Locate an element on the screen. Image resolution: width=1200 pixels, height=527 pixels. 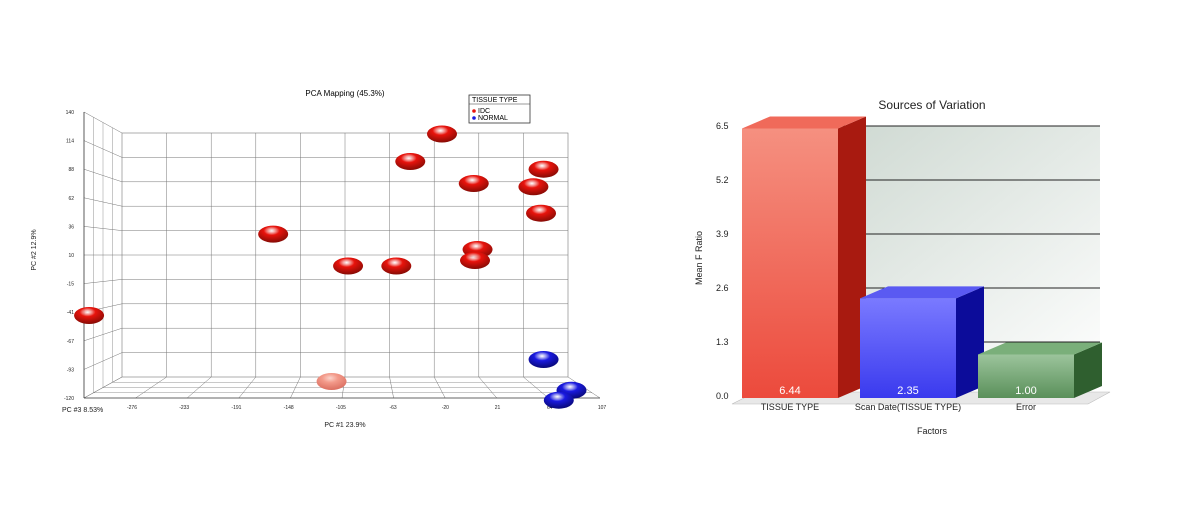
variation-x-axis-label: Factors is located at coordinates (932, 431).